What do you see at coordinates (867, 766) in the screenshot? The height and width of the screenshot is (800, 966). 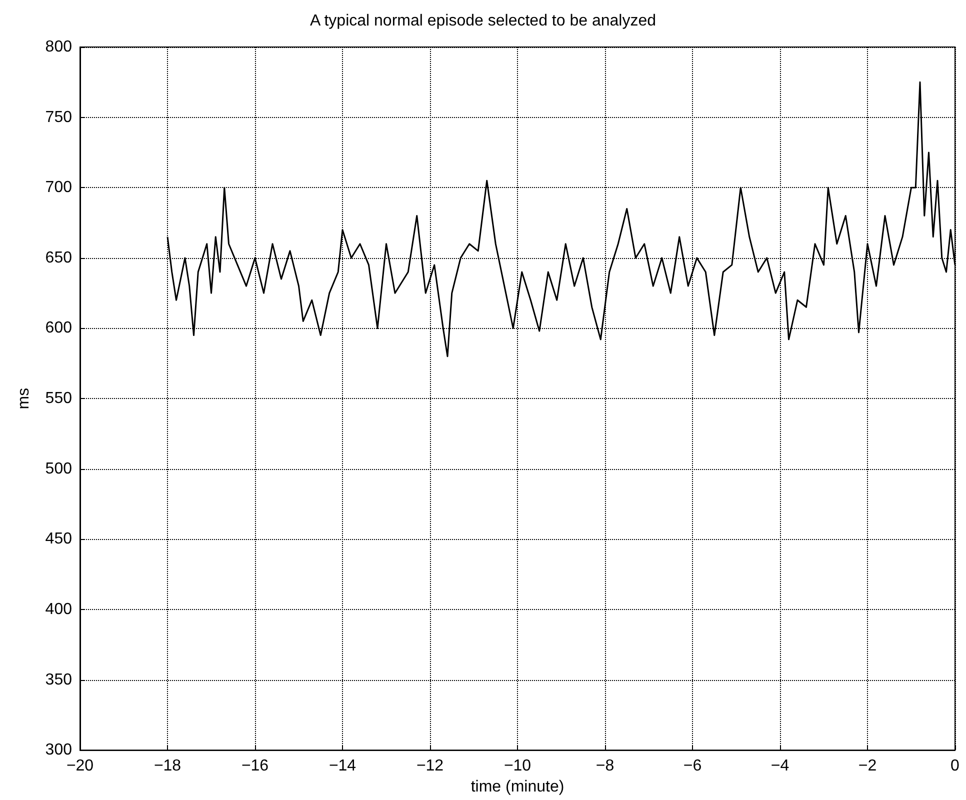 I see `x-tick-label: −2` at bounding box center [867, 766].